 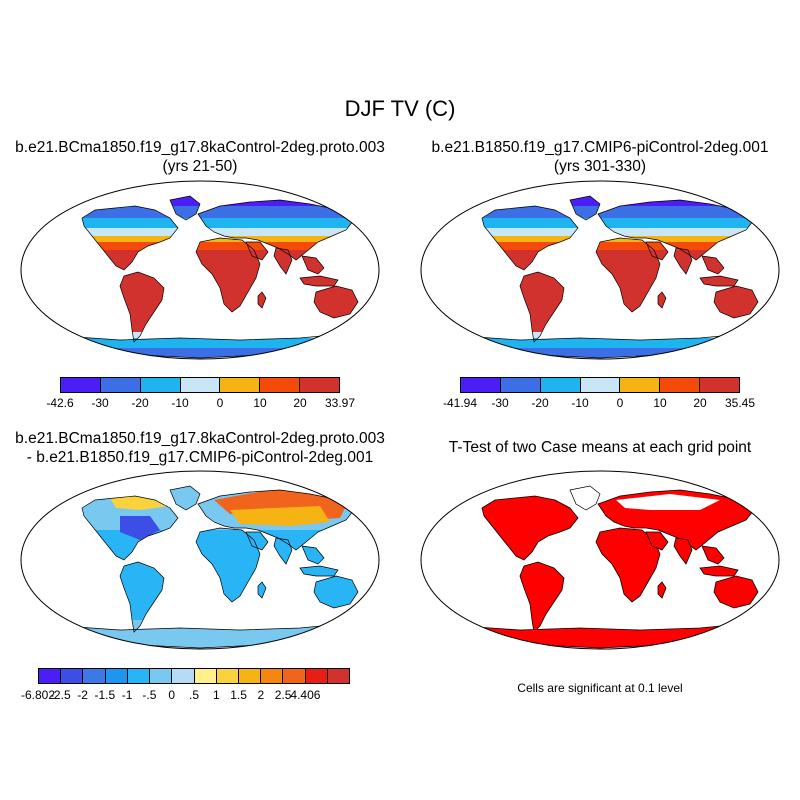 What do you see at coordinates (280, 516) in the screenshot?
I see `warming-region` at bounding box center [280, 516].